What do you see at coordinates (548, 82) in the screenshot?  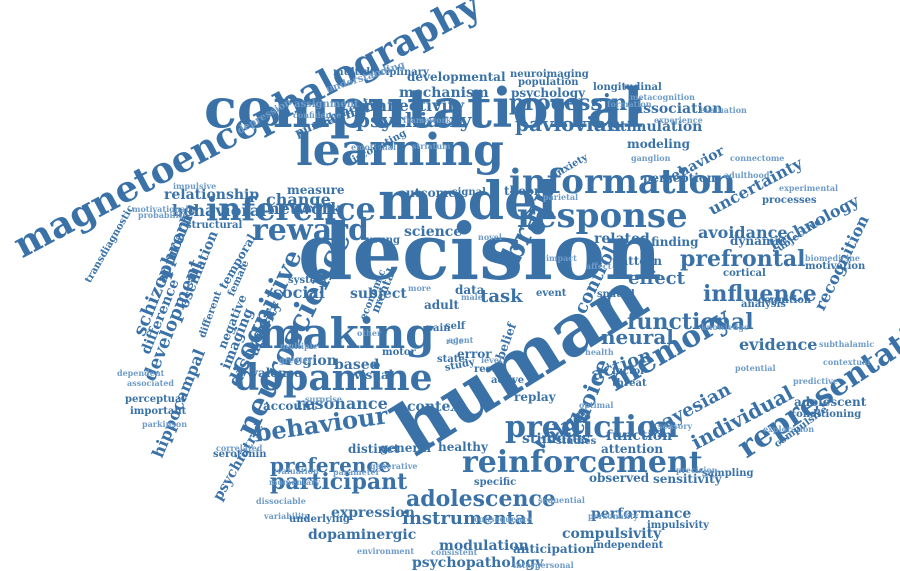 I see `word-population: population` at bounding box center [548, 82].